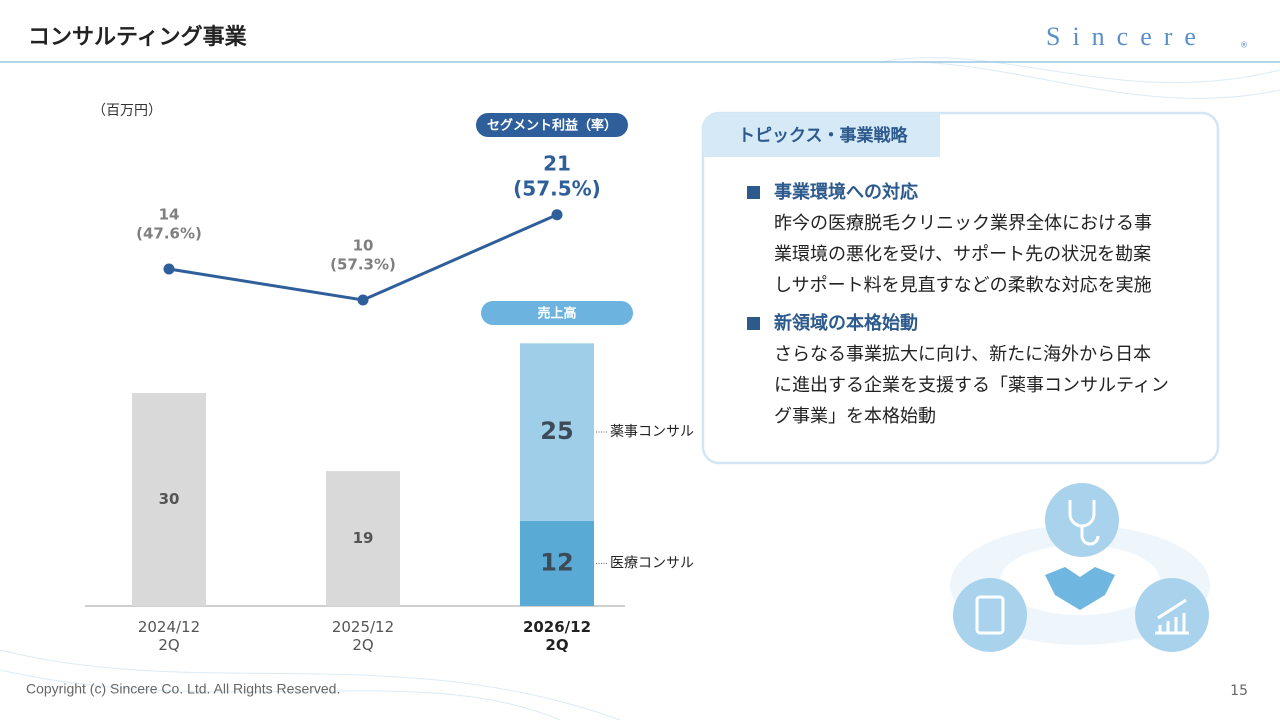  What do you see at coordinates (138, 37) in the screenshot?
I see `page-title: コンサルティング事業` at bounding box center [138, 37].